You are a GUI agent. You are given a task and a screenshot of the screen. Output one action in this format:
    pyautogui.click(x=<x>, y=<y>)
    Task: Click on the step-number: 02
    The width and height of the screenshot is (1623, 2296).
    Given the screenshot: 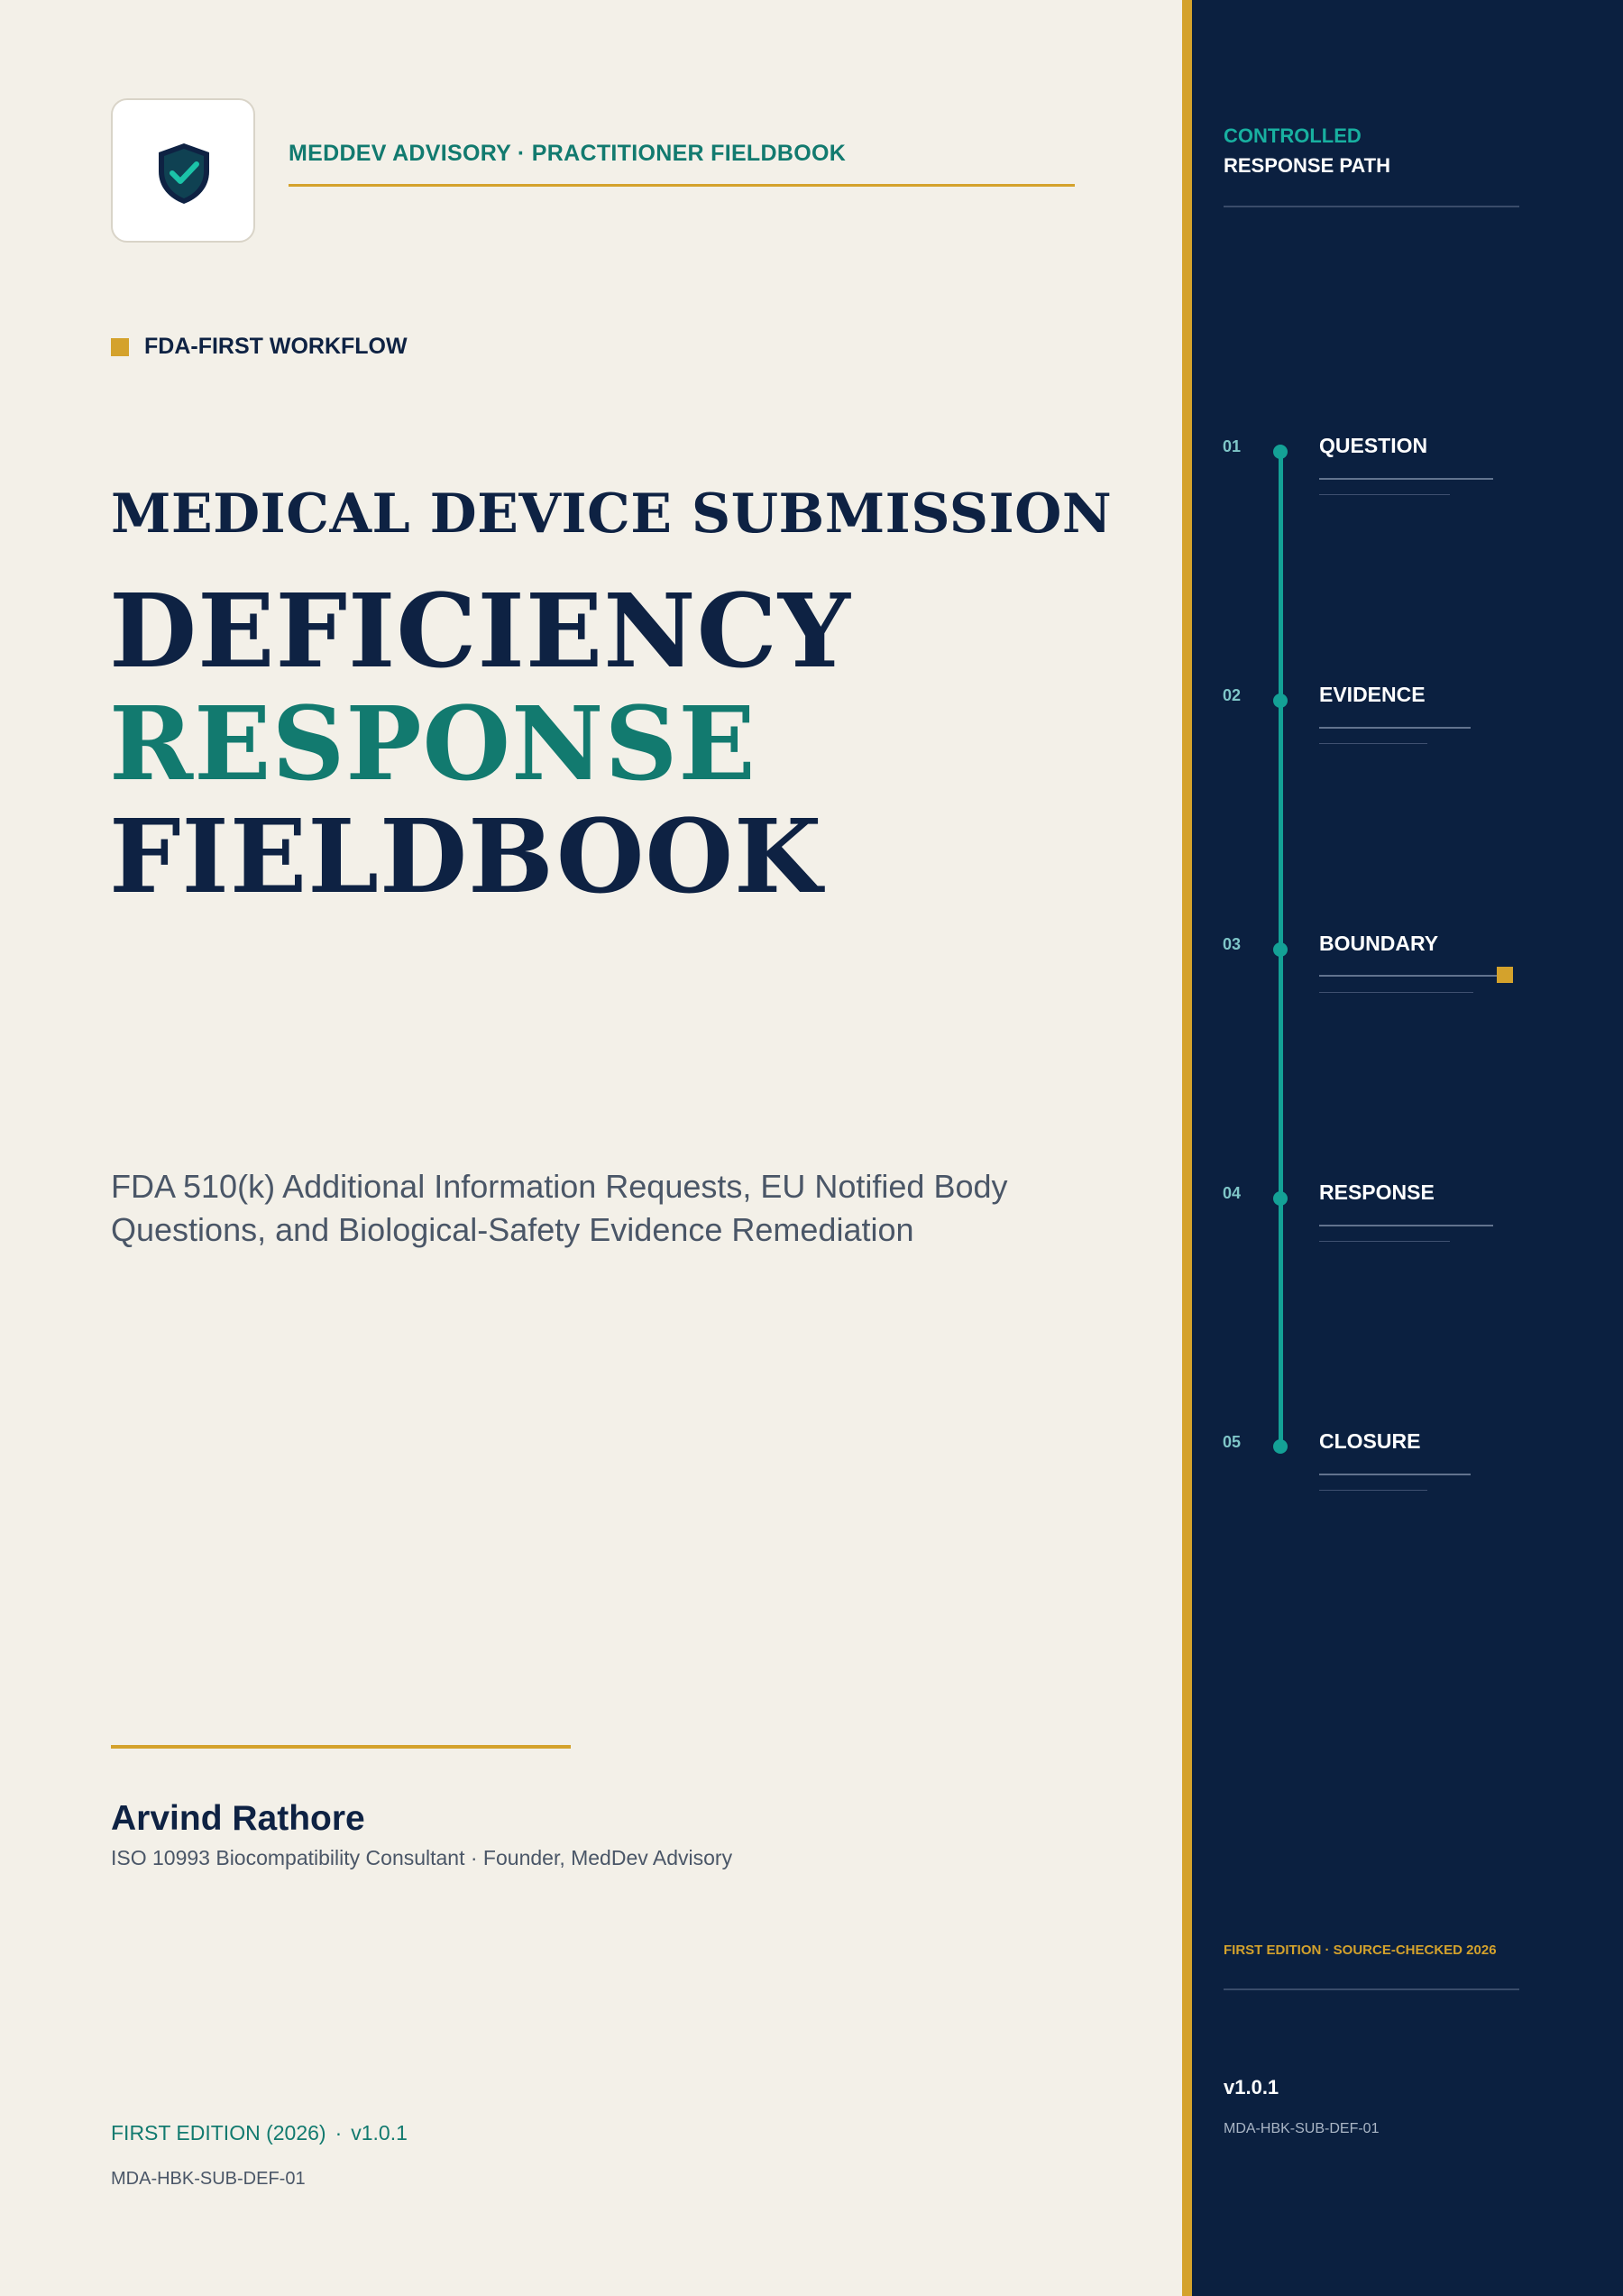 What is the action you would take?
    pyautogui.click(x=1232, y=695)
    